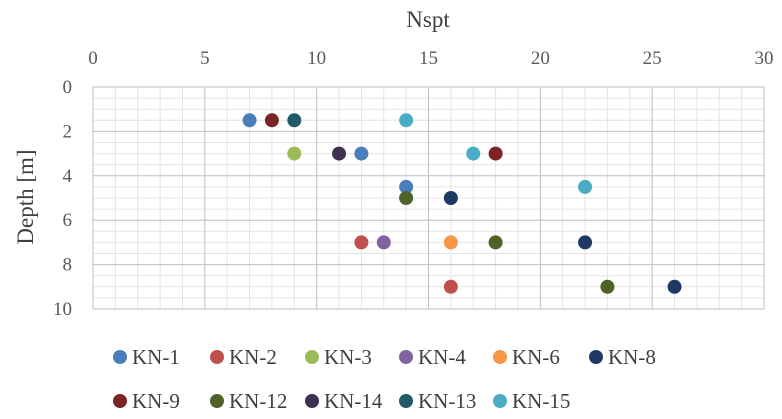 Image resolution: width=782 pixels, height=419 pixels. I want to click on x-tick-label: 5, so click(205, 58).